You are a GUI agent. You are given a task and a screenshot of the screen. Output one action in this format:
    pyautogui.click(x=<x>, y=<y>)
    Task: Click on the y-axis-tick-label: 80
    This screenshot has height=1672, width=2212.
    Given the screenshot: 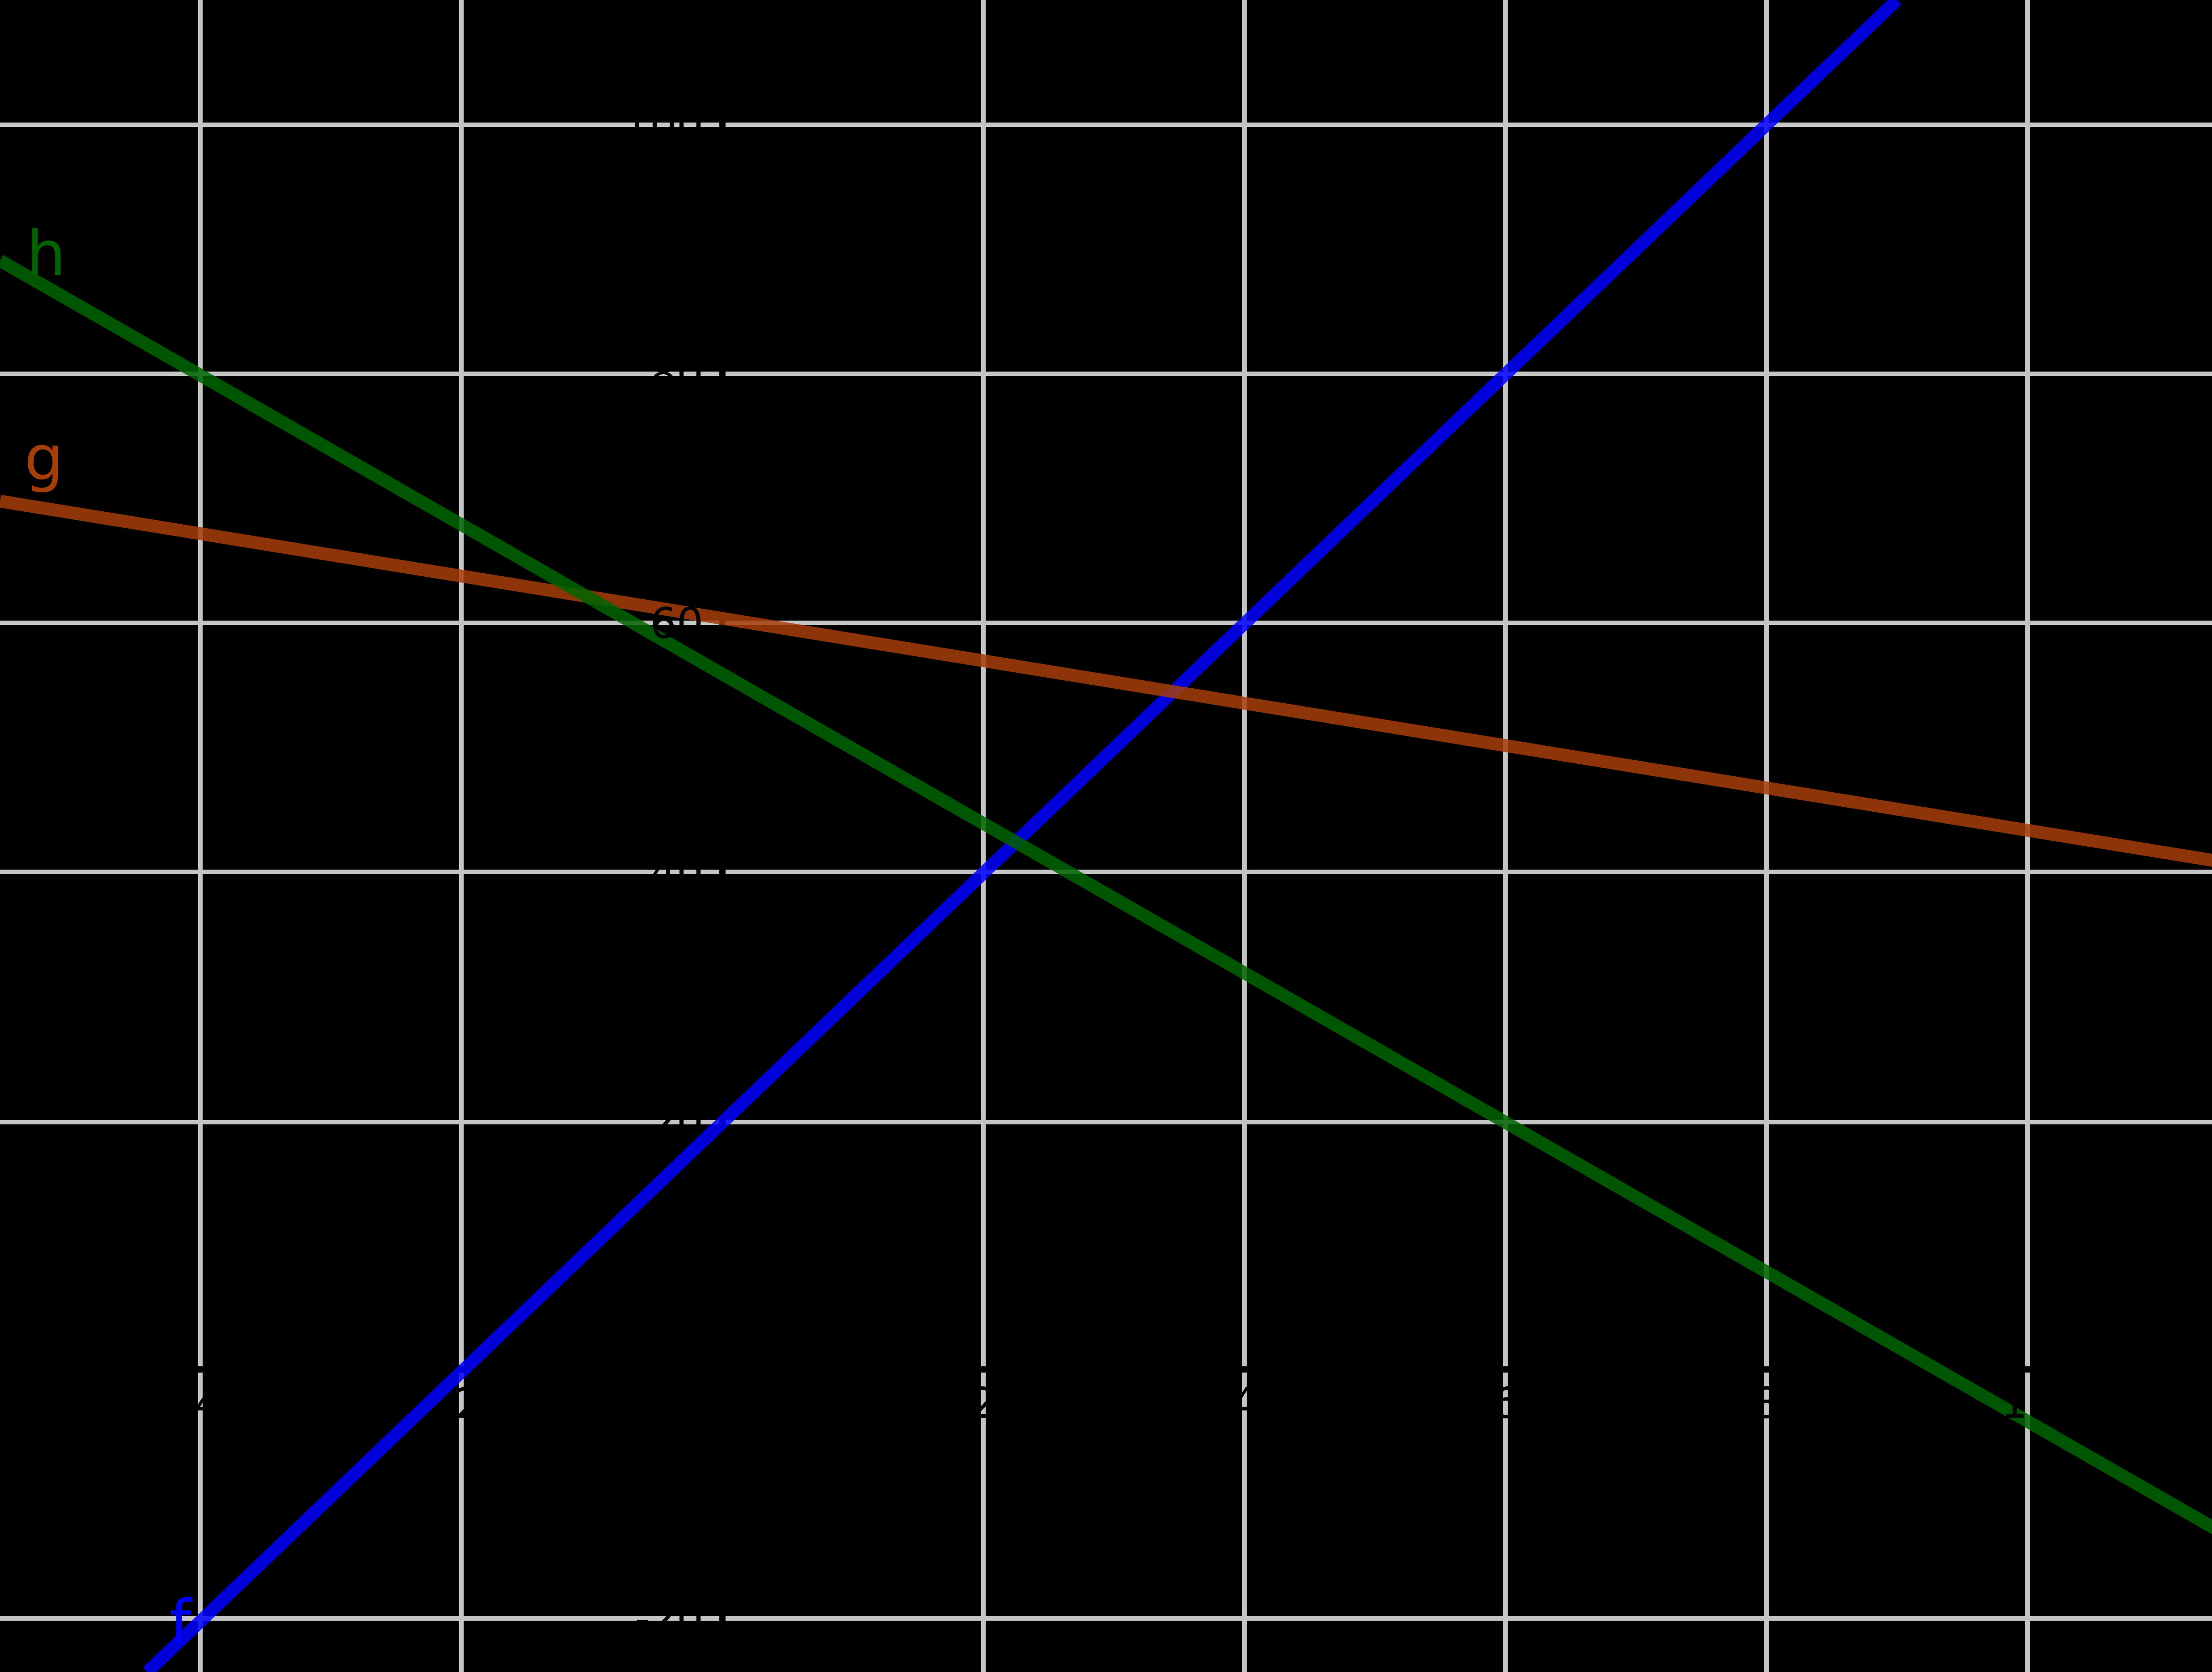 What is the action you would take?
    pyautogui.click(x=677, y=374)
    